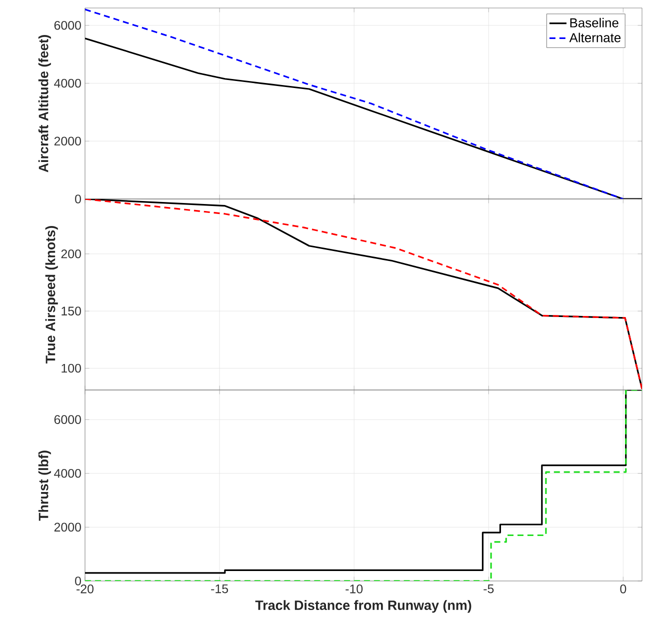 The width and height of the screenshot is (650, 633). I want to click on legend-label: Baseline, so click(594, 23).